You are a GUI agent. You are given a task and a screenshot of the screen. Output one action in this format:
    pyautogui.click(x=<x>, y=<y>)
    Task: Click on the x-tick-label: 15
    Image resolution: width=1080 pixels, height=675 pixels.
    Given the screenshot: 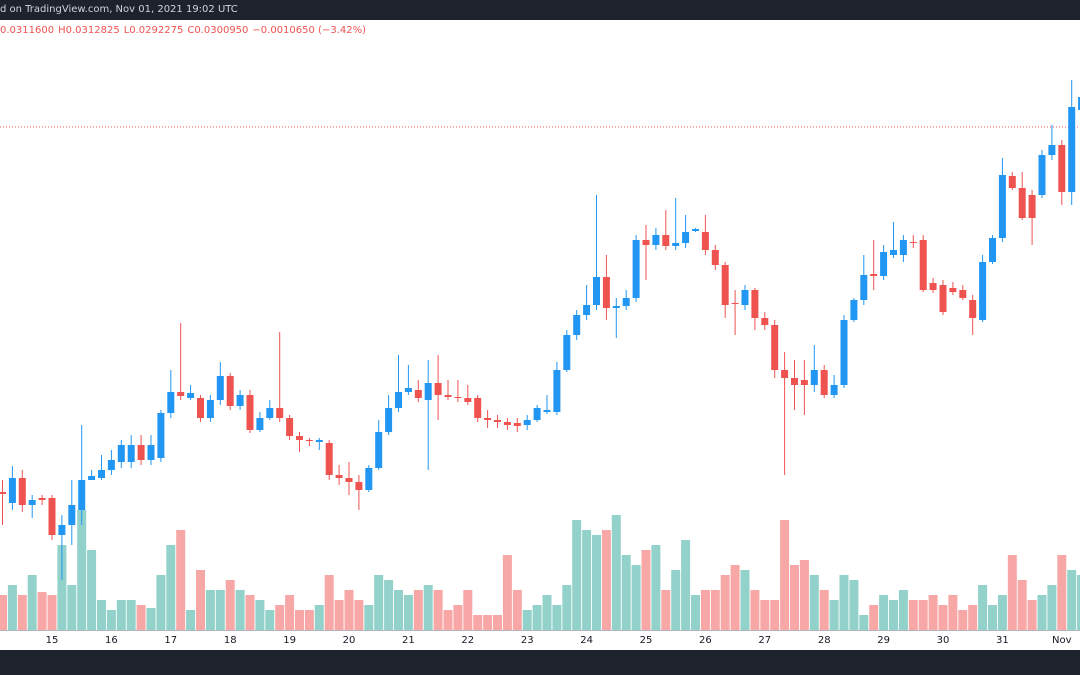 What is the action you would take?
    pyautogui.click(x=52, y=640)
    